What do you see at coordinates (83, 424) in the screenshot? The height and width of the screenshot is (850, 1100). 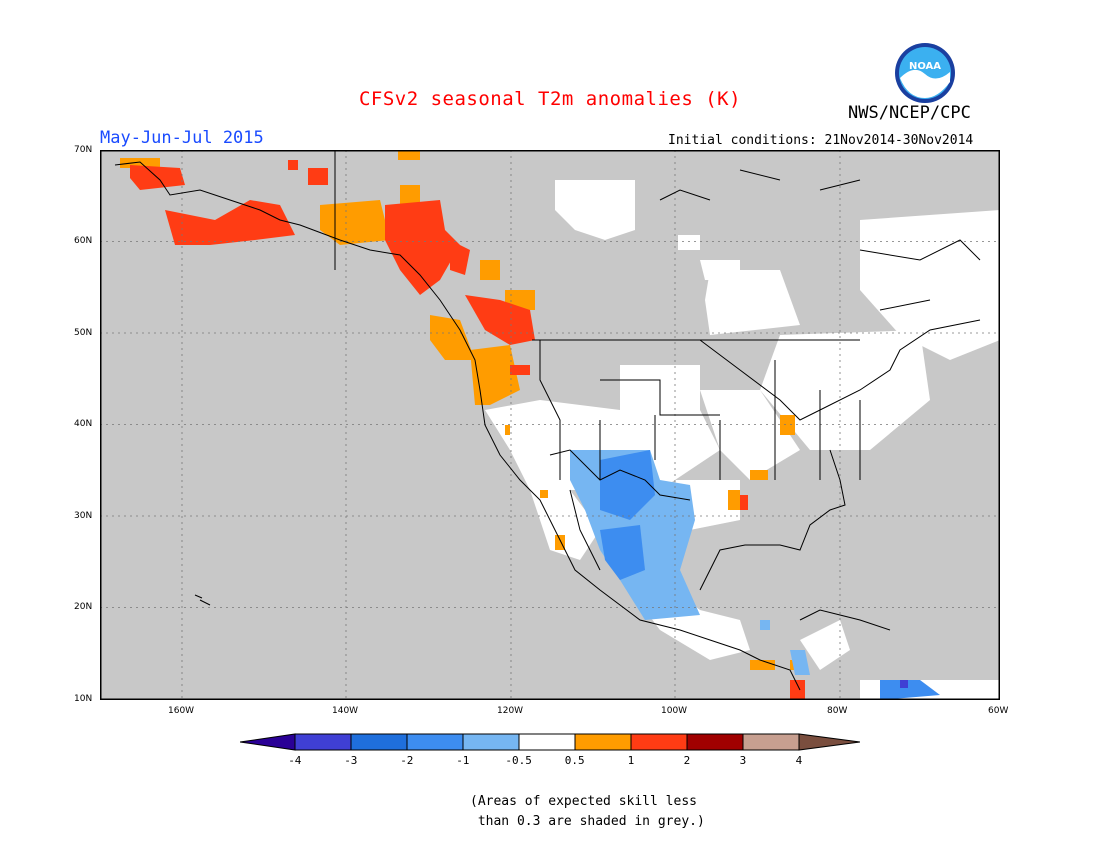 I see `lat-label-40n: 40N` at bounding box center [83, 424].